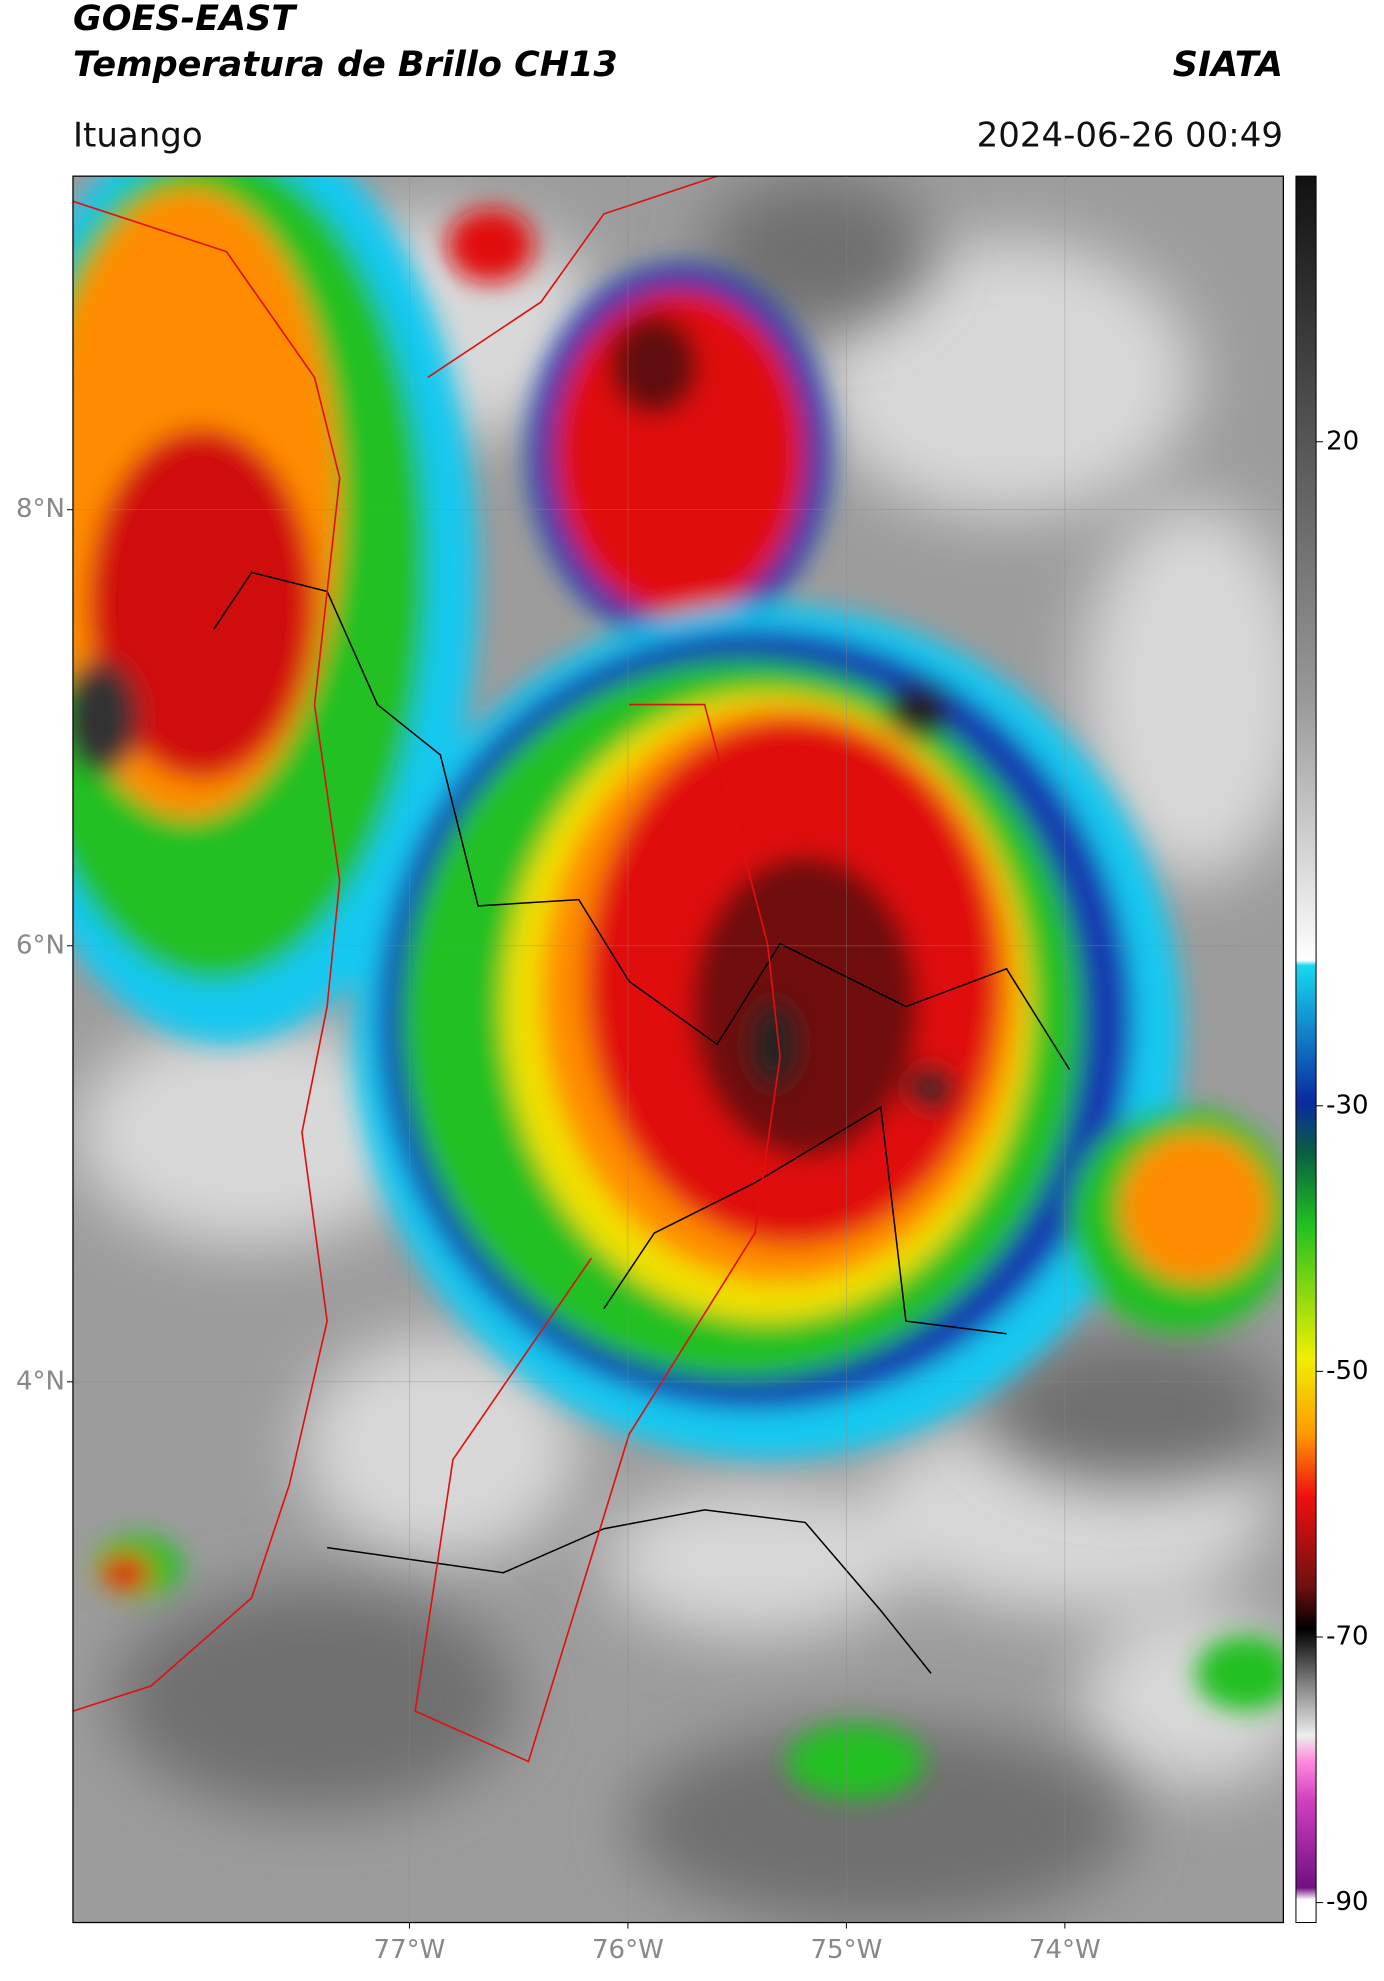 This screenshot has height=1981, width=1384. I want to click on location: Ituango, so click(138, 136).